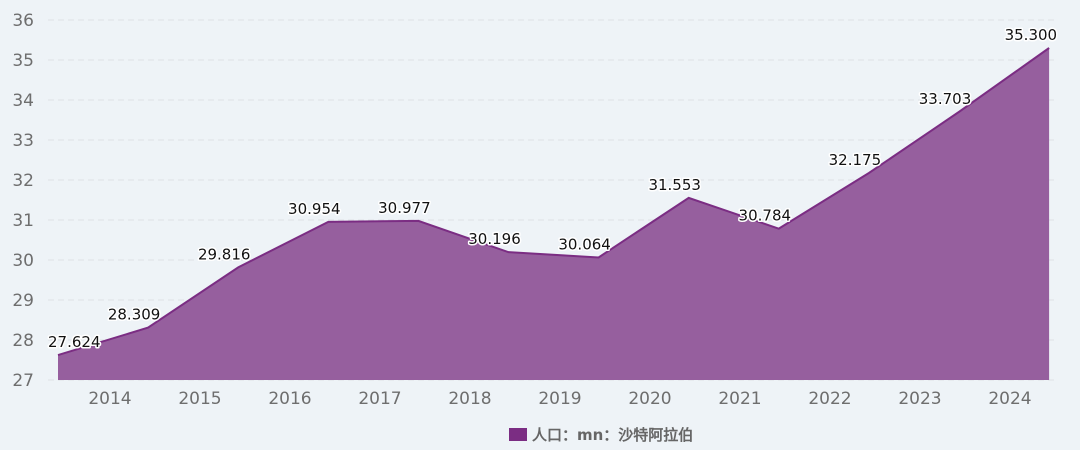  I want to click on x-tick-label: 2017, so click(379, 399).